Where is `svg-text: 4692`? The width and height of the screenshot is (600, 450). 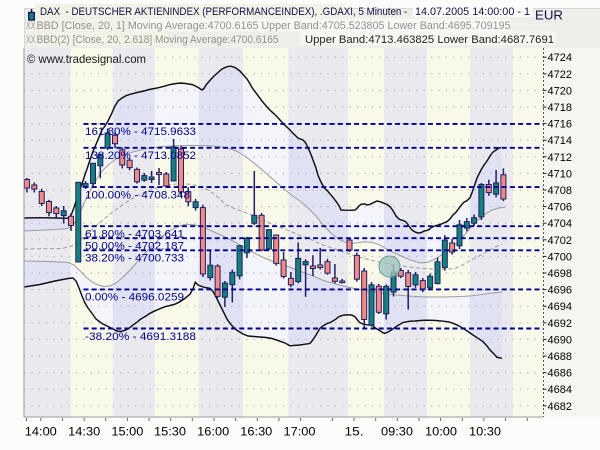
svg-text: 4692 is located at coordinates (560, 324).